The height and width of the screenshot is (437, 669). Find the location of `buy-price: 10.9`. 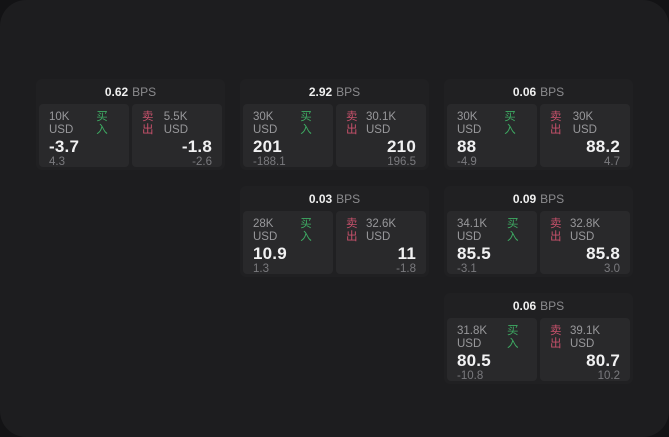

buy-price: 10.9 is located at coordinates (270, 253).